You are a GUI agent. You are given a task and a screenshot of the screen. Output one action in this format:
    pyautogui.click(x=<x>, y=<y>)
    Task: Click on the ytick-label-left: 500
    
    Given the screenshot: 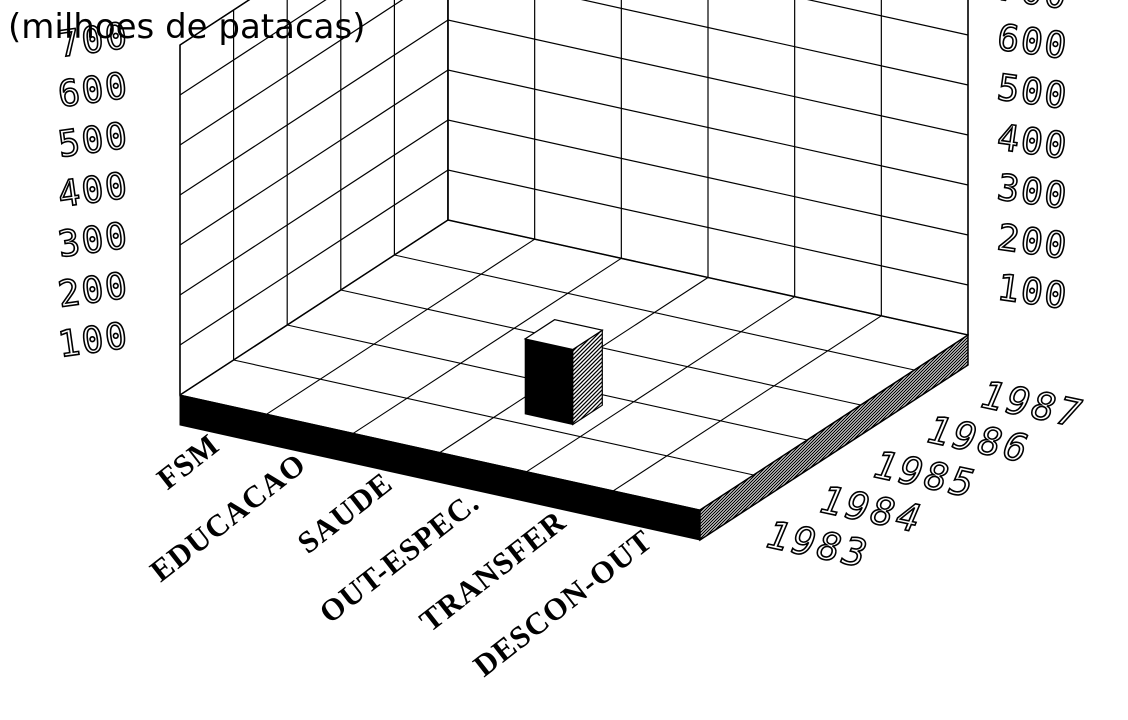 What is the action you would take?
    pyautogui.click(x=94, y=140)
    